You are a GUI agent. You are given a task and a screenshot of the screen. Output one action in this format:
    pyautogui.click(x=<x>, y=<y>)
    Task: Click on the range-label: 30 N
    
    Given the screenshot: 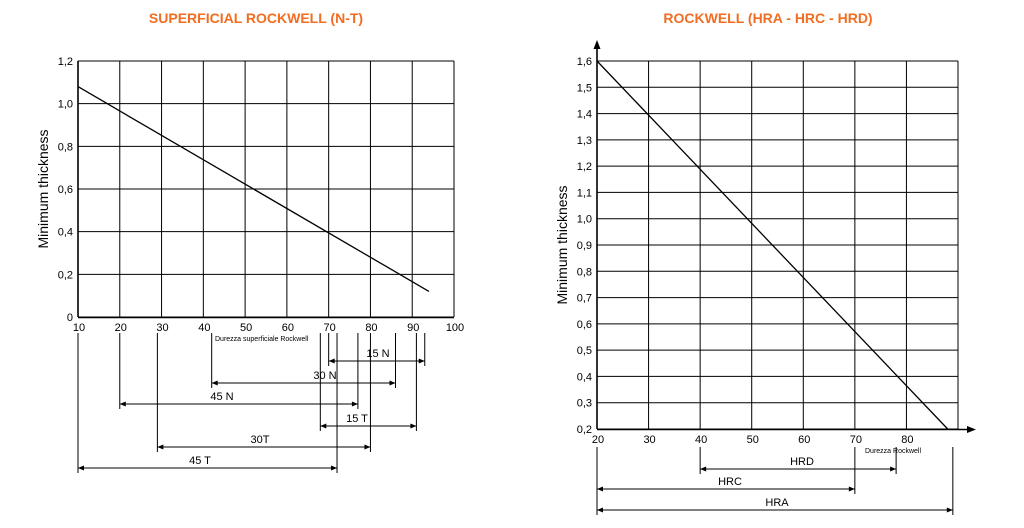 What is the action you would take?
    pyautogui.click(x=324, y=376)
    